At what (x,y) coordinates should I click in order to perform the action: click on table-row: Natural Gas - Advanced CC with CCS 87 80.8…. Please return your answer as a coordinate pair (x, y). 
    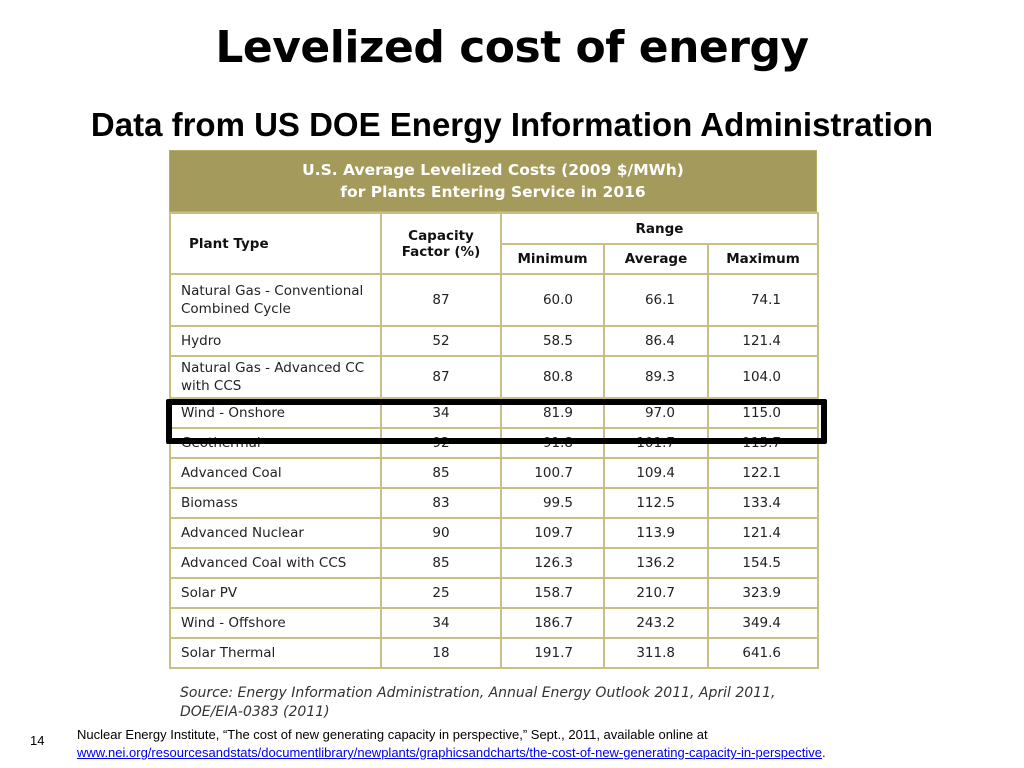
    Looking at the image, I should click on (494, 377).